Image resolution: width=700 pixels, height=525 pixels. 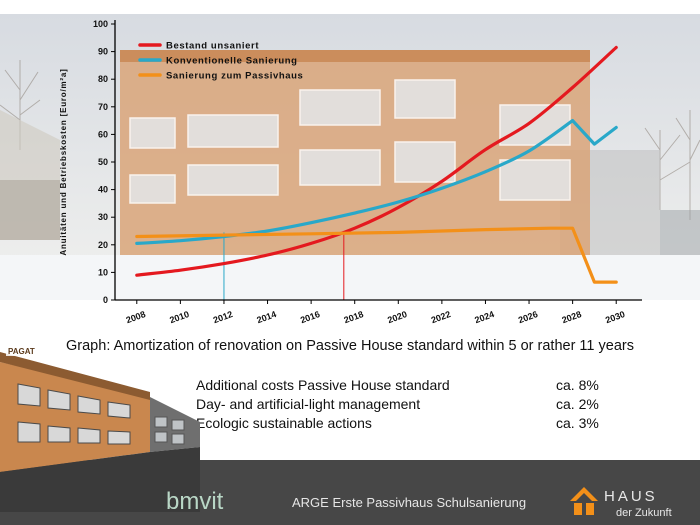 What do you see at coordinates (571, 317) in the screenshot?
I see `x-tick-label: 2028` at bounding box center [571, 317].